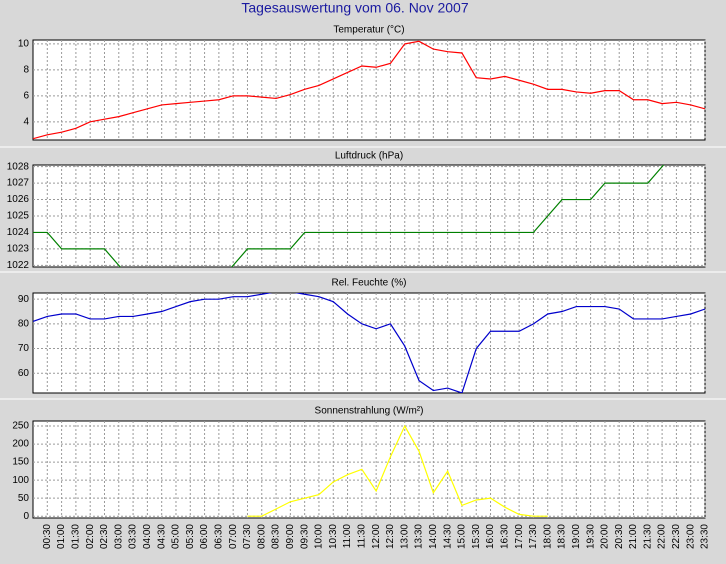  What do you see at coordinates (24, 498) in the screenshot?
I see `y-tick-label: 50` at bounding box center [24, 498].